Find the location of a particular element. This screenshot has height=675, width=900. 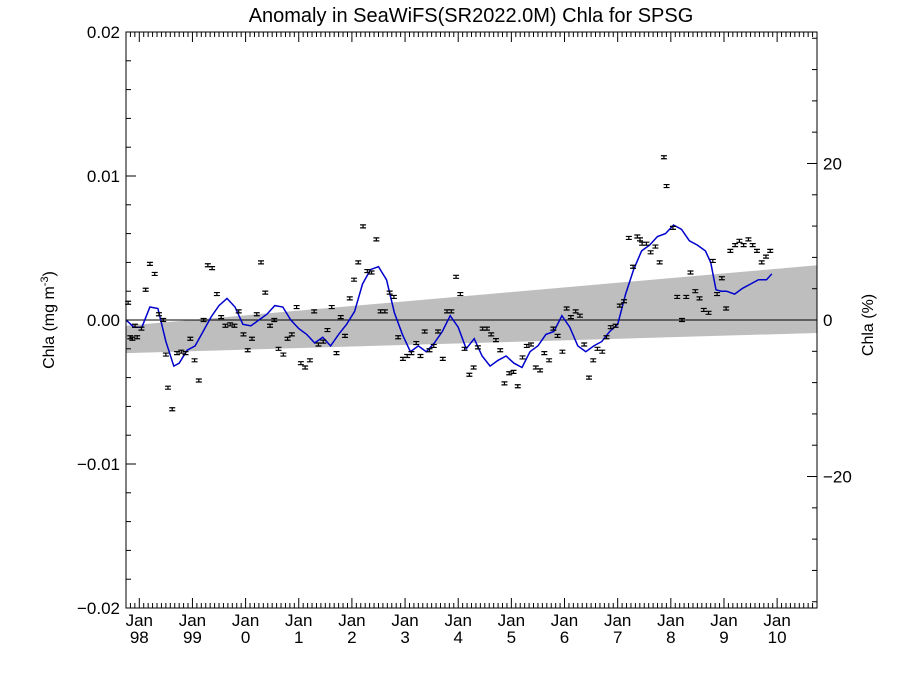

y-right-axis-label: Chla (%) is located at coordinates (868, 325).